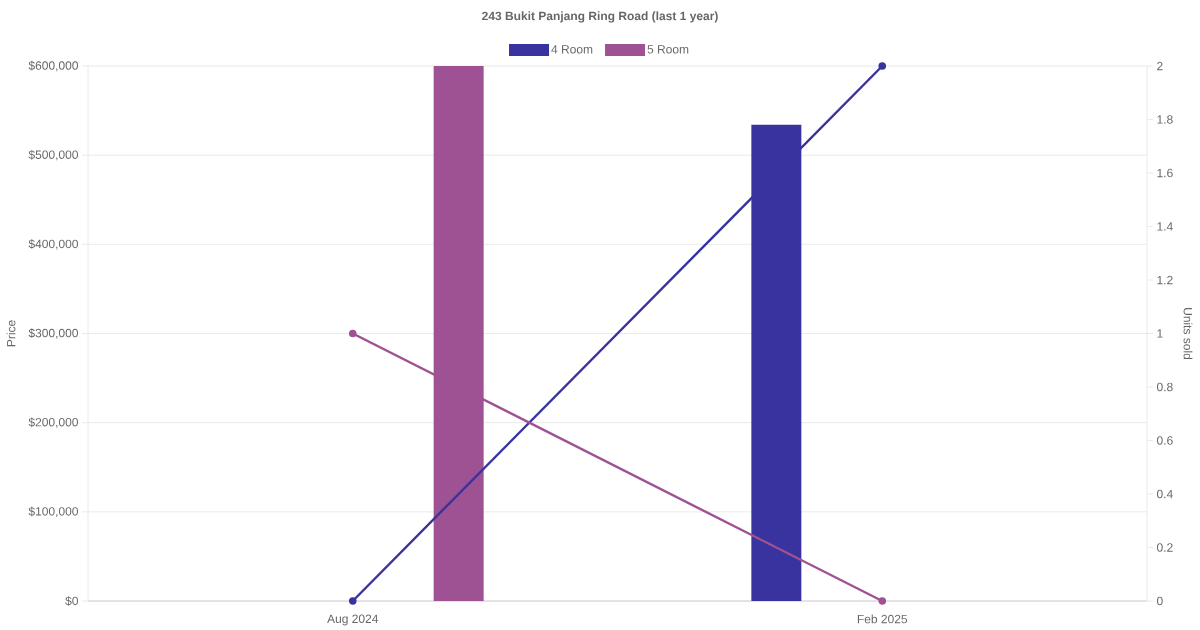 The width and height of the screenshot is (1200, 630). What do you see at coordinates (1165, 226) in the screenshot?
I see `y2-tick-label: 1.4` at bounding box center [1165, 226].